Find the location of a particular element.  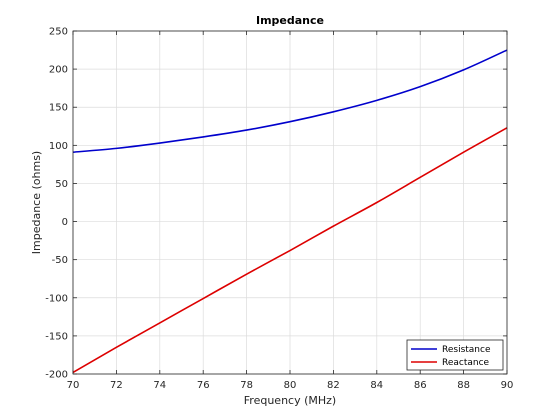

legend: Resistance Reactance is located at coordinates (455, 355).